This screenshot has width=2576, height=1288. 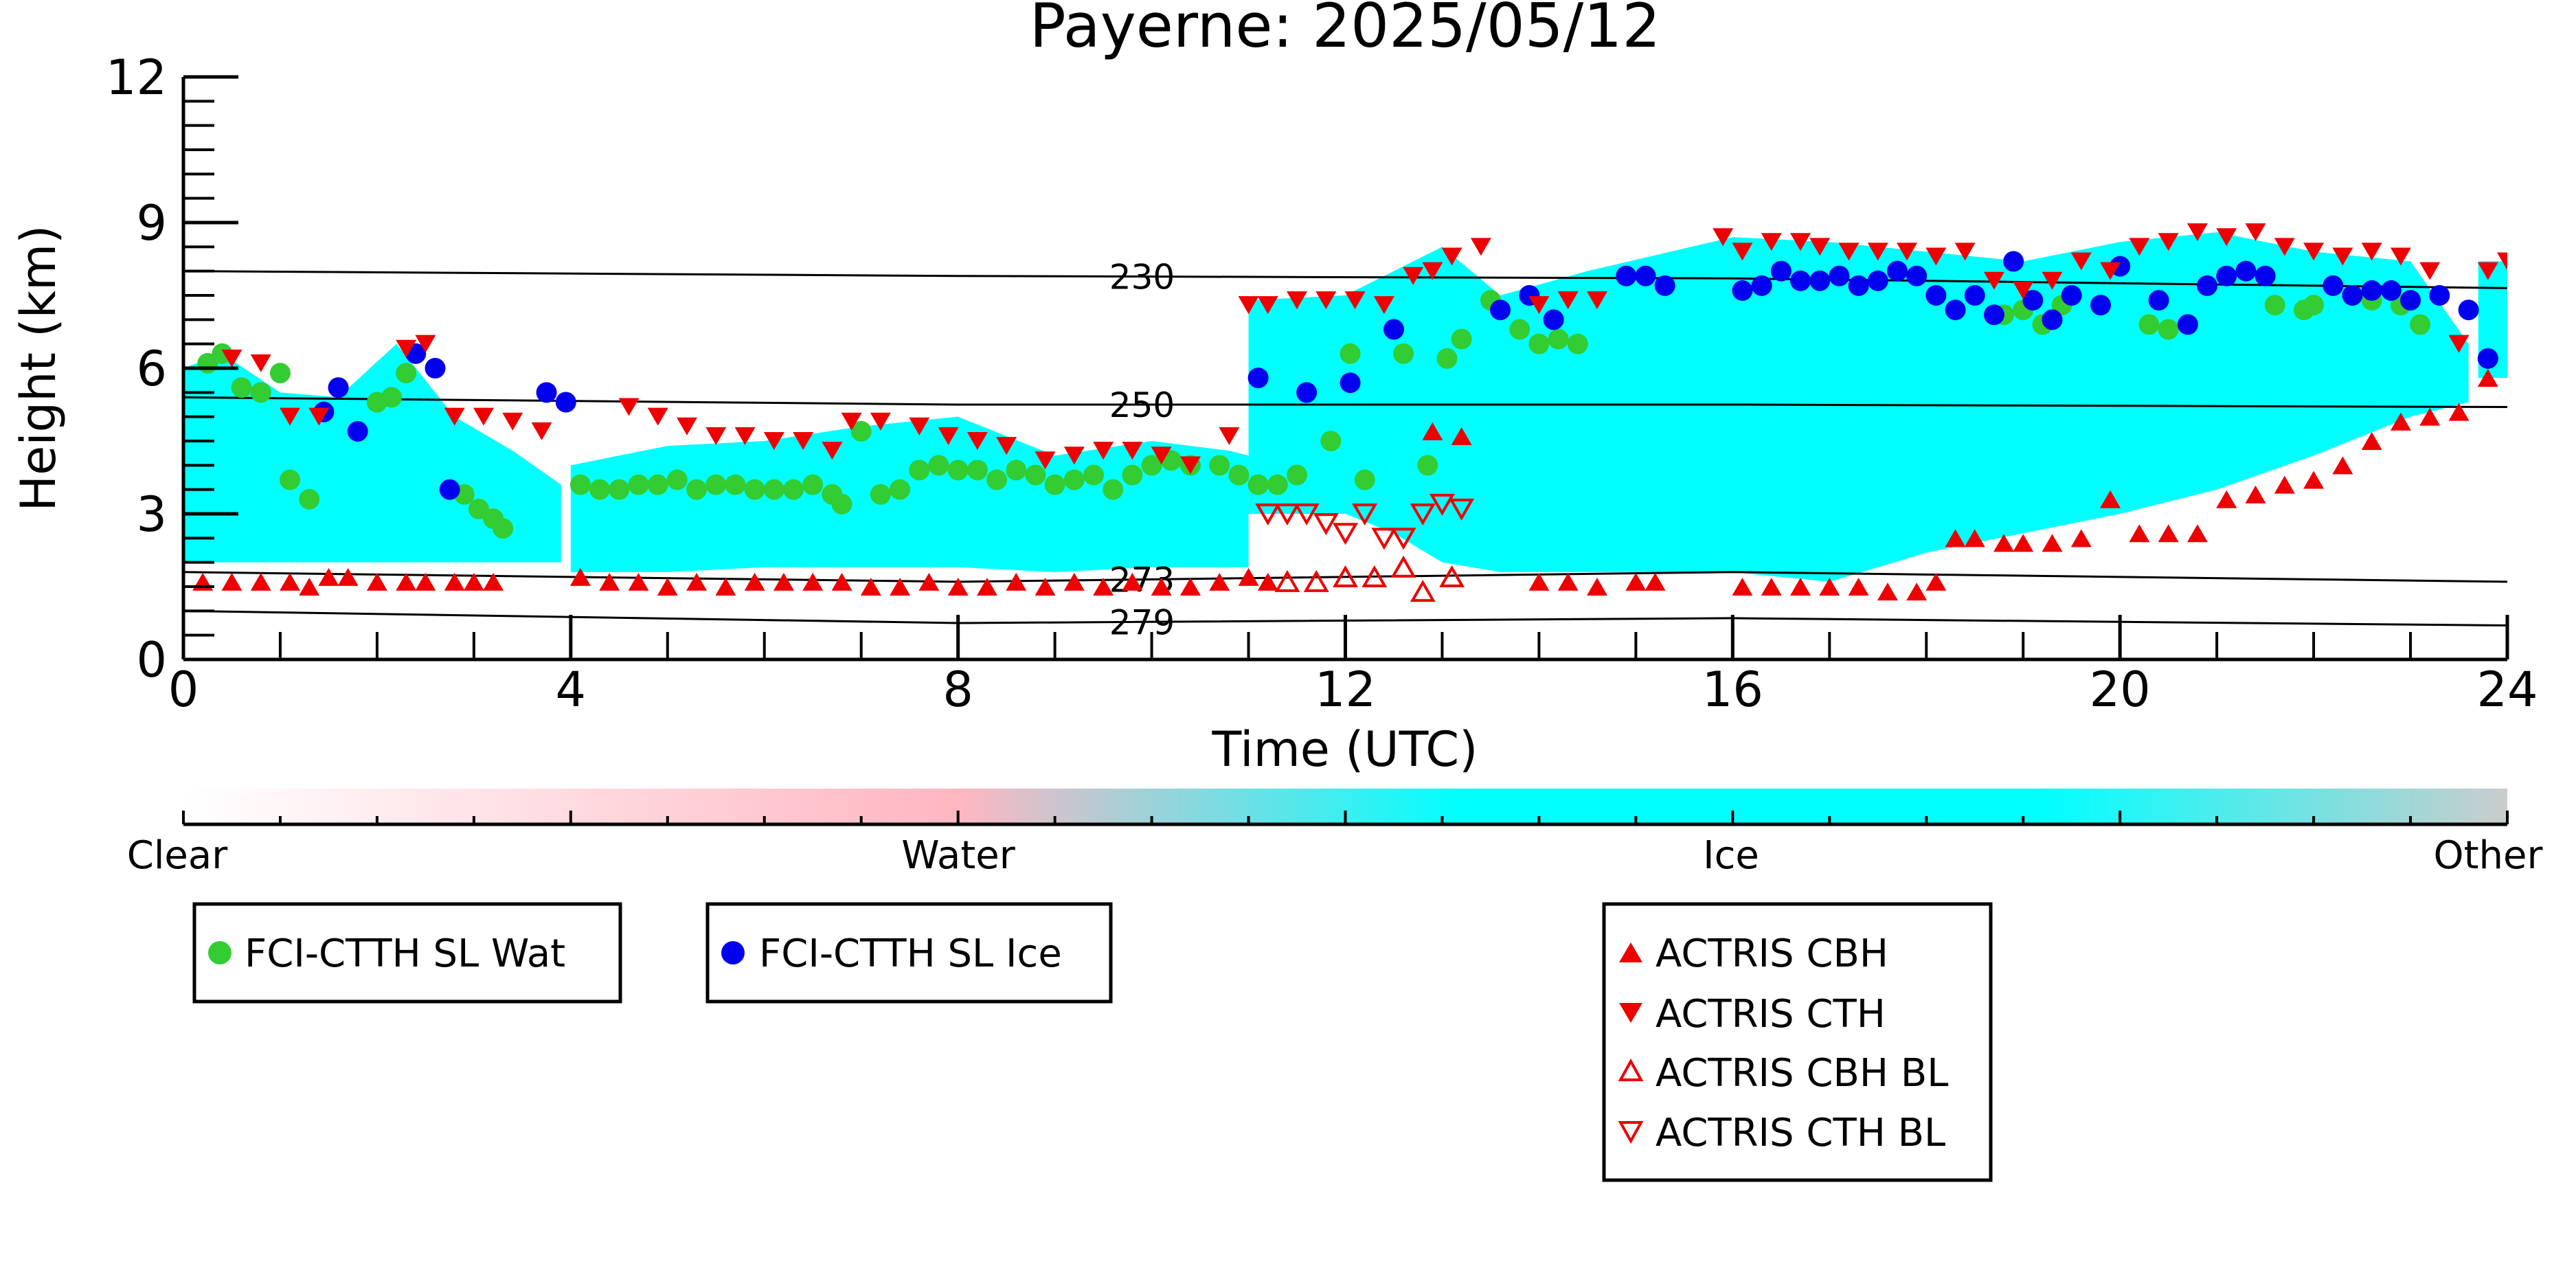 What do you see at coordinates (1771, 1014) in the screenshot?
I see `legend-label-actris-cth: ACTRIS CTH` at bounding box center [1771, 1014].